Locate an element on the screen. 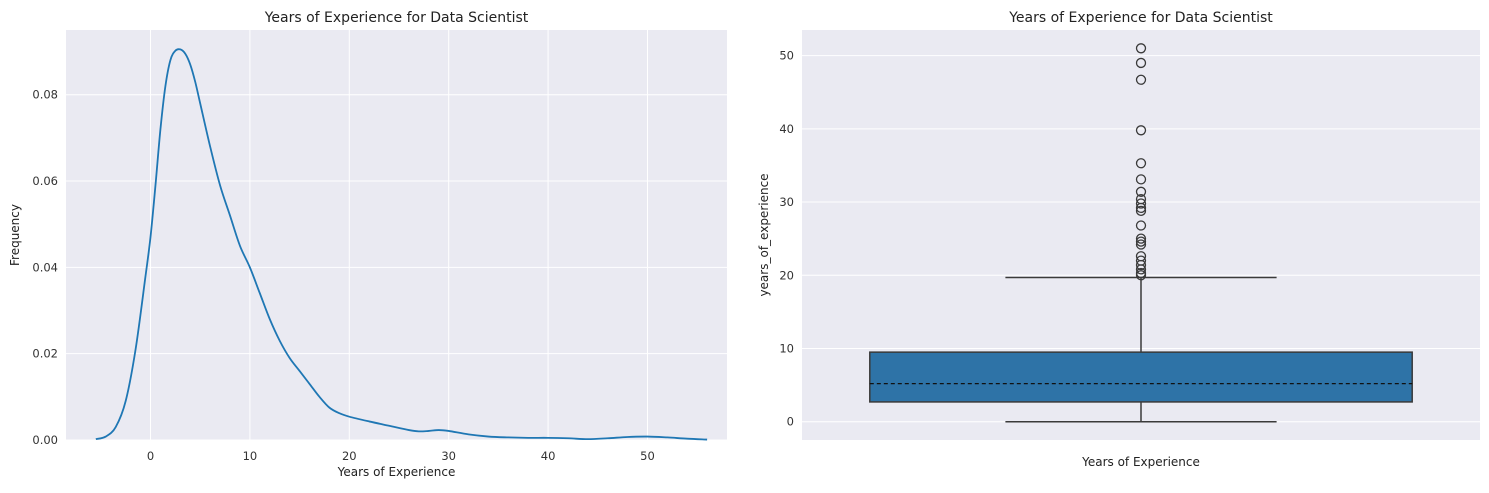  kde-y-tick-label: 0.02 is located at coordinates (45, 354).